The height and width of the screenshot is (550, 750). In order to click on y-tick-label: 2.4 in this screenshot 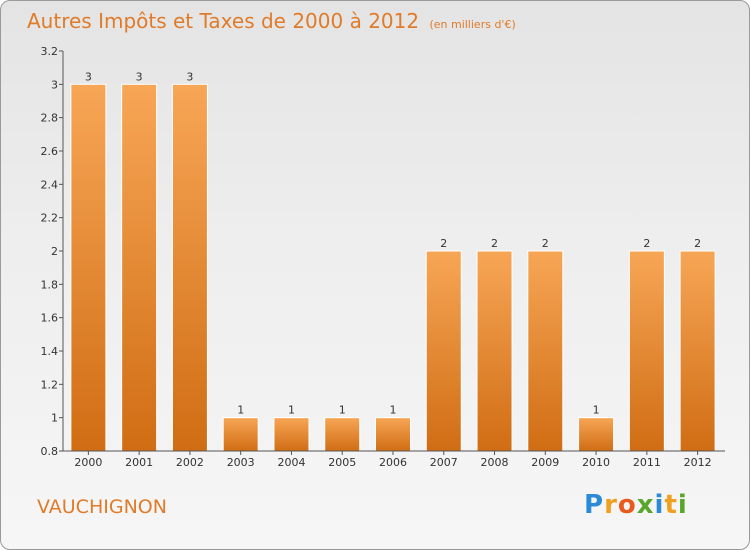, I will do `click(50, 184)`.